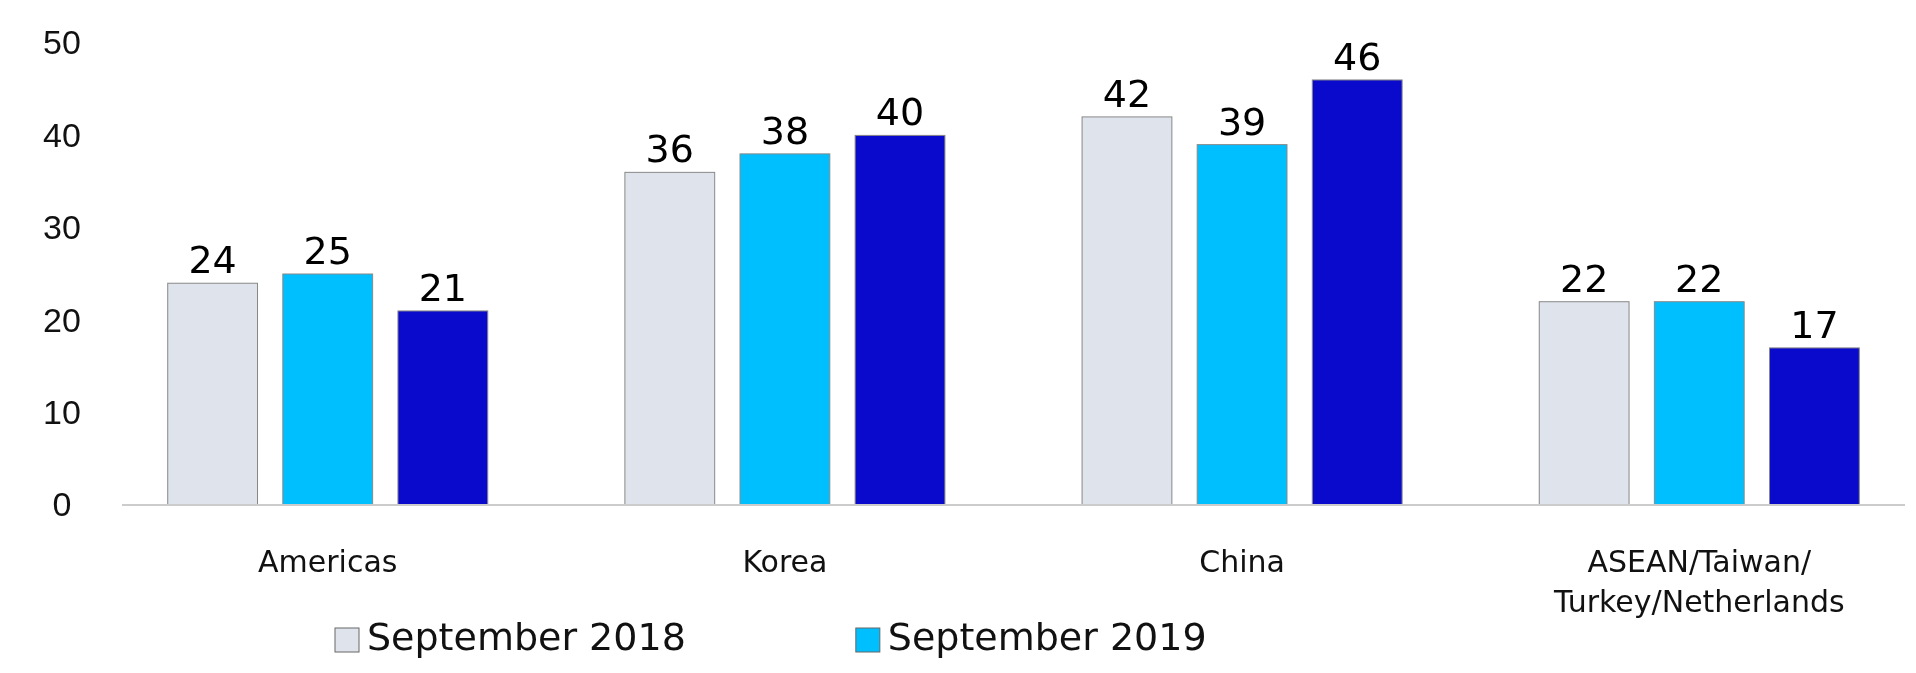  I want to click on x-tick-label: Korea, so click(785, 561).